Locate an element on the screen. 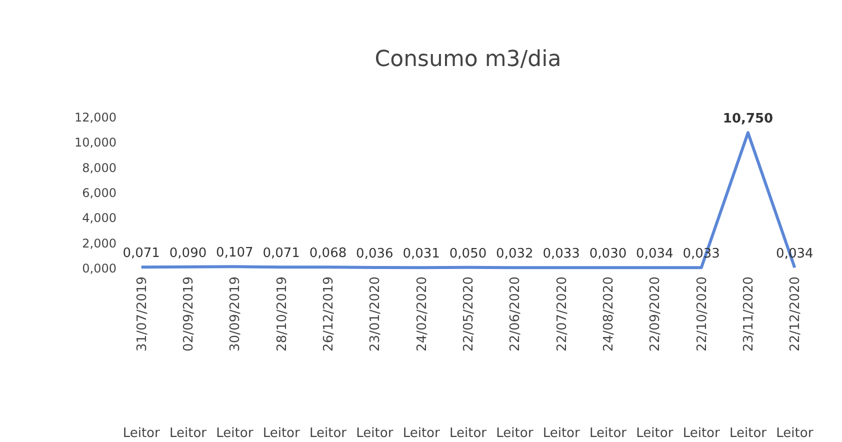  y-tick-label: 10,000 is located at coordinates (95, 143).